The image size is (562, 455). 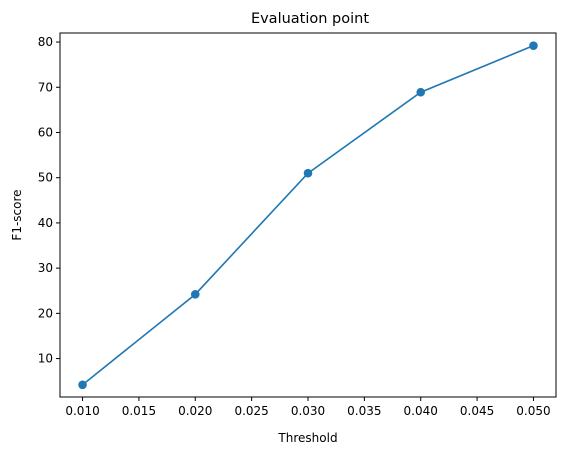 What do you see at coordinates (477, 411) in the screenshot?
I see `x-tick-label: 0.045` at bounding box center [477, 411].